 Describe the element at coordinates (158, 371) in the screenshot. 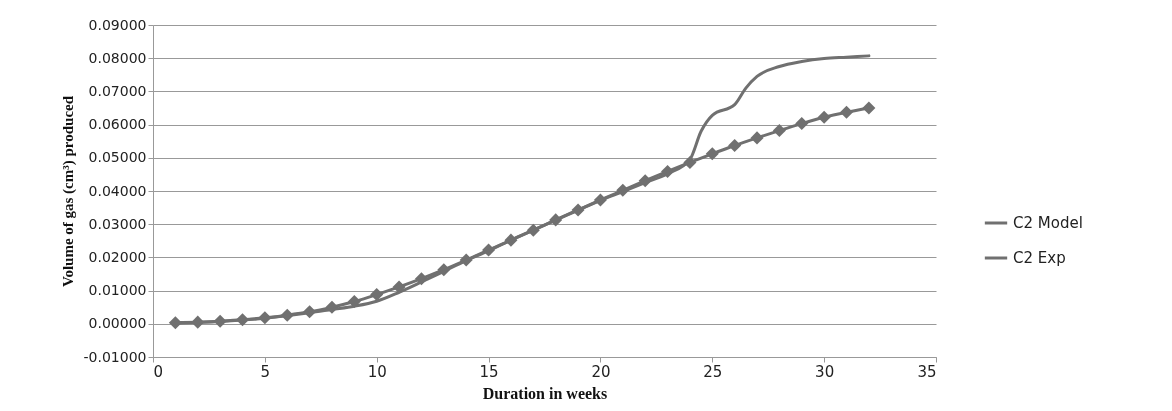

I see `x-tick-label: 0` at that location.